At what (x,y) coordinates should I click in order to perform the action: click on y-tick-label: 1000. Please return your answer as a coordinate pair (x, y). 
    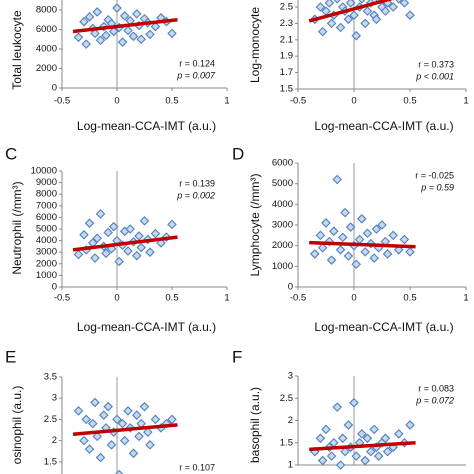
    Looking at the image, I should click on (46, 275).